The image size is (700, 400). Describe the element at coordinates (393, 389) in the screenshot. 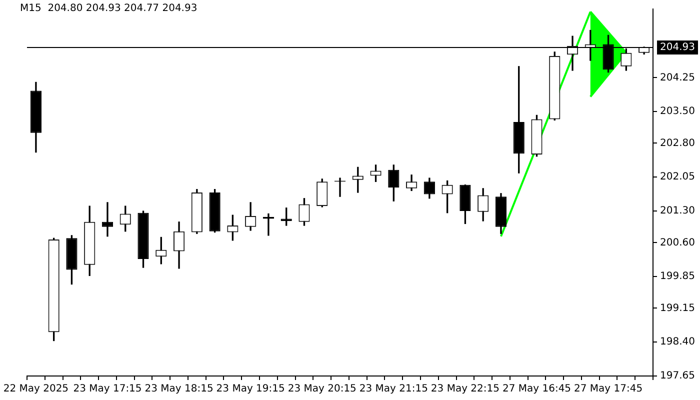

I see `x-tick-label: 23 May 21:15` at that location.